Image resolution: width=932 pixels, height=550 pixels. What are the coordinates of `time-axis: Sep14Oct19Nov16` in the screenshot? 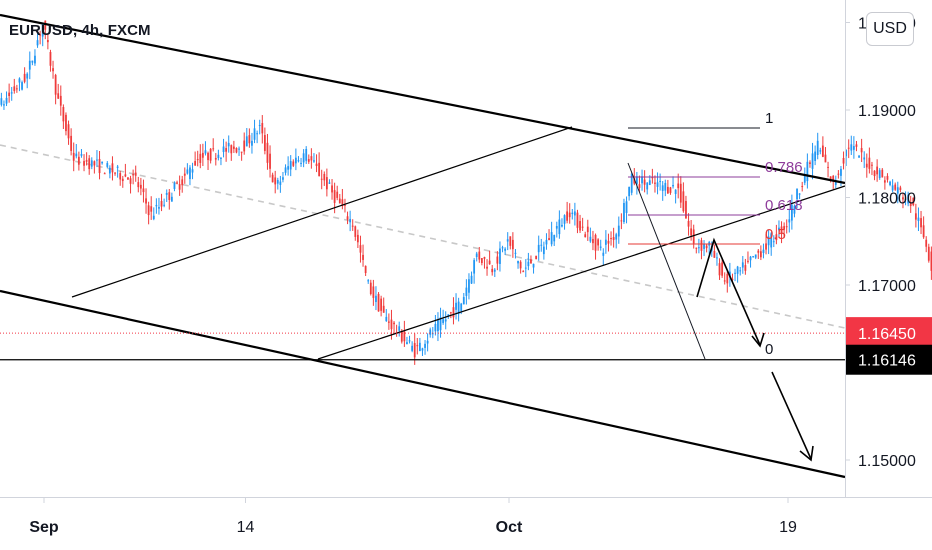 It's located at (466, 516).